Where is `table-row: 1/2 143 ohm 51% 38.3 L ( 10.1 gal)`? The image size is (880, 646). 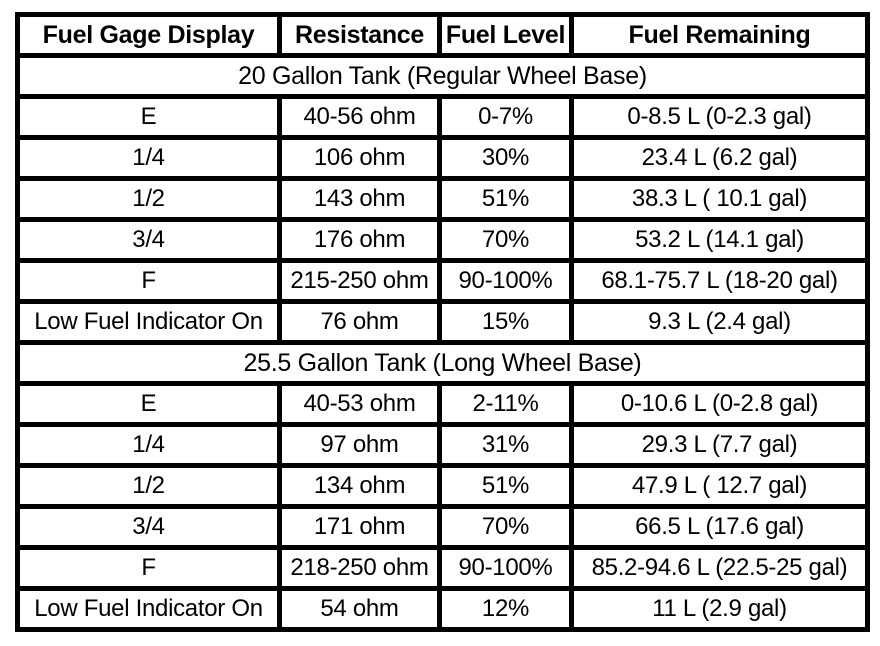 table-row: 1/2 143 ohm 51% 38.3 L ( 10.1 gal) is located at coordinates (442, 199).